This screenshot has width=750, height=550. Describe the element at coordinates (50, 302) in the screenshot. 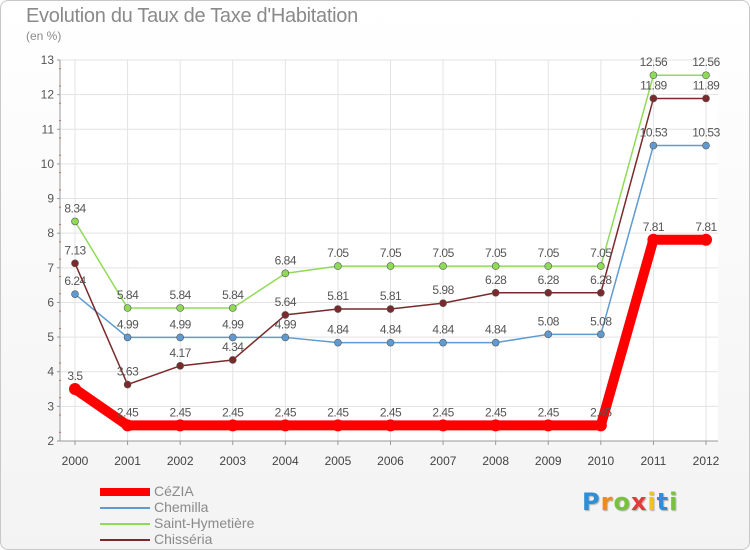

I see `y-tick-label: 6` at that location.